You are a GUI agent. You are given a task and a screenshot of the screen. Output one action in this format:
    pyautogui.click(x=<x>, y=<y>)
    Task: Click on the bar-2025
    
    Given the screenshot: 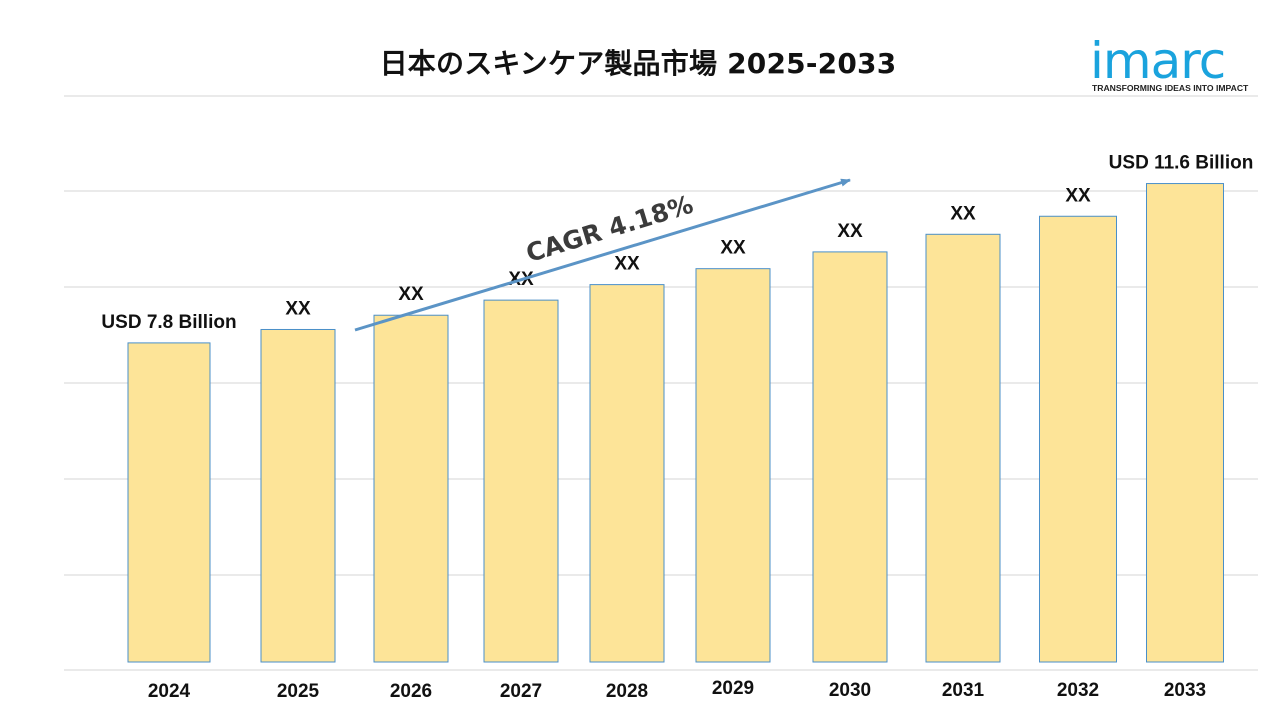 What is the action you would take?
    pyautogui.click(x=298, y=495)
    